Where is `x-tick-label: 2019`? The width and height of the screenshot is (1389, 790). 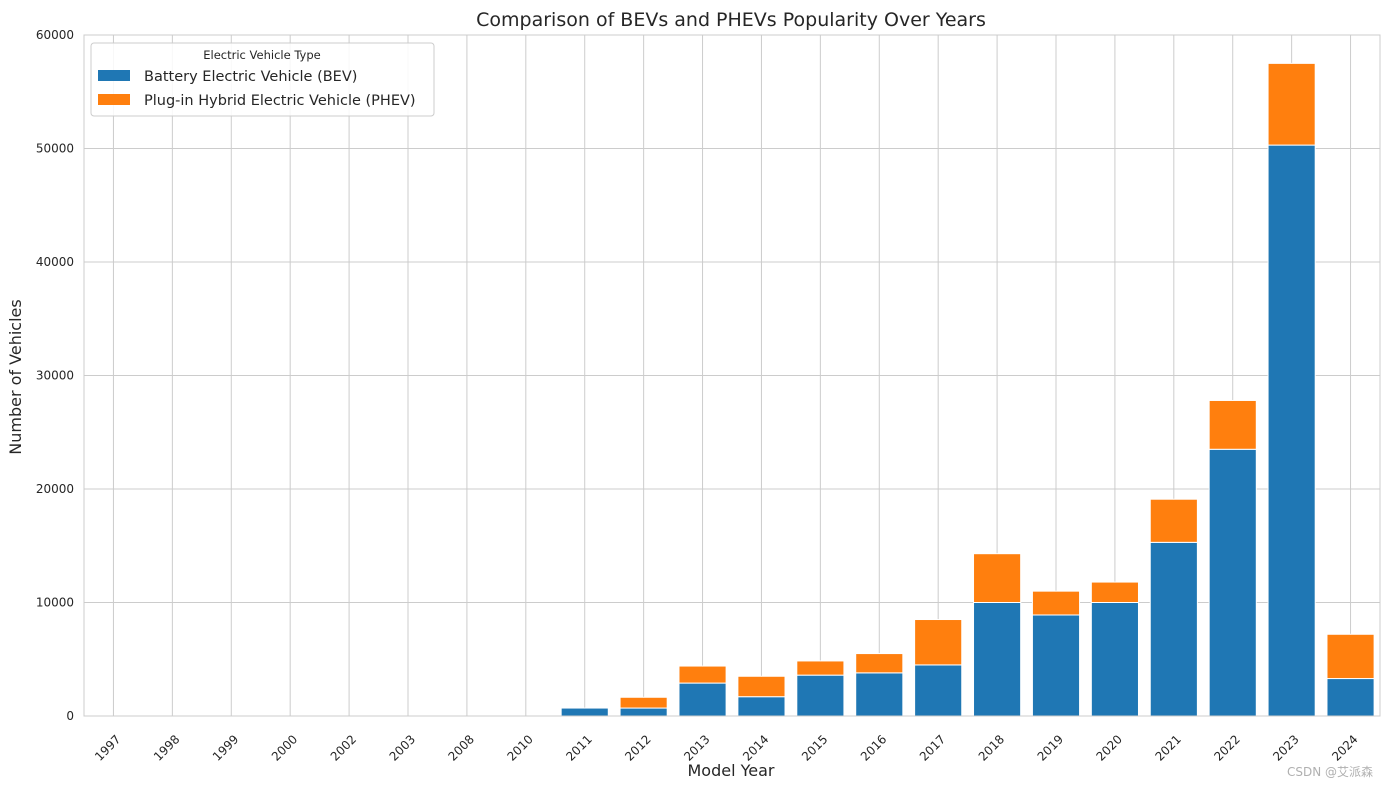
x-tick-label: 2019 is located at coordinates (1050, 747).